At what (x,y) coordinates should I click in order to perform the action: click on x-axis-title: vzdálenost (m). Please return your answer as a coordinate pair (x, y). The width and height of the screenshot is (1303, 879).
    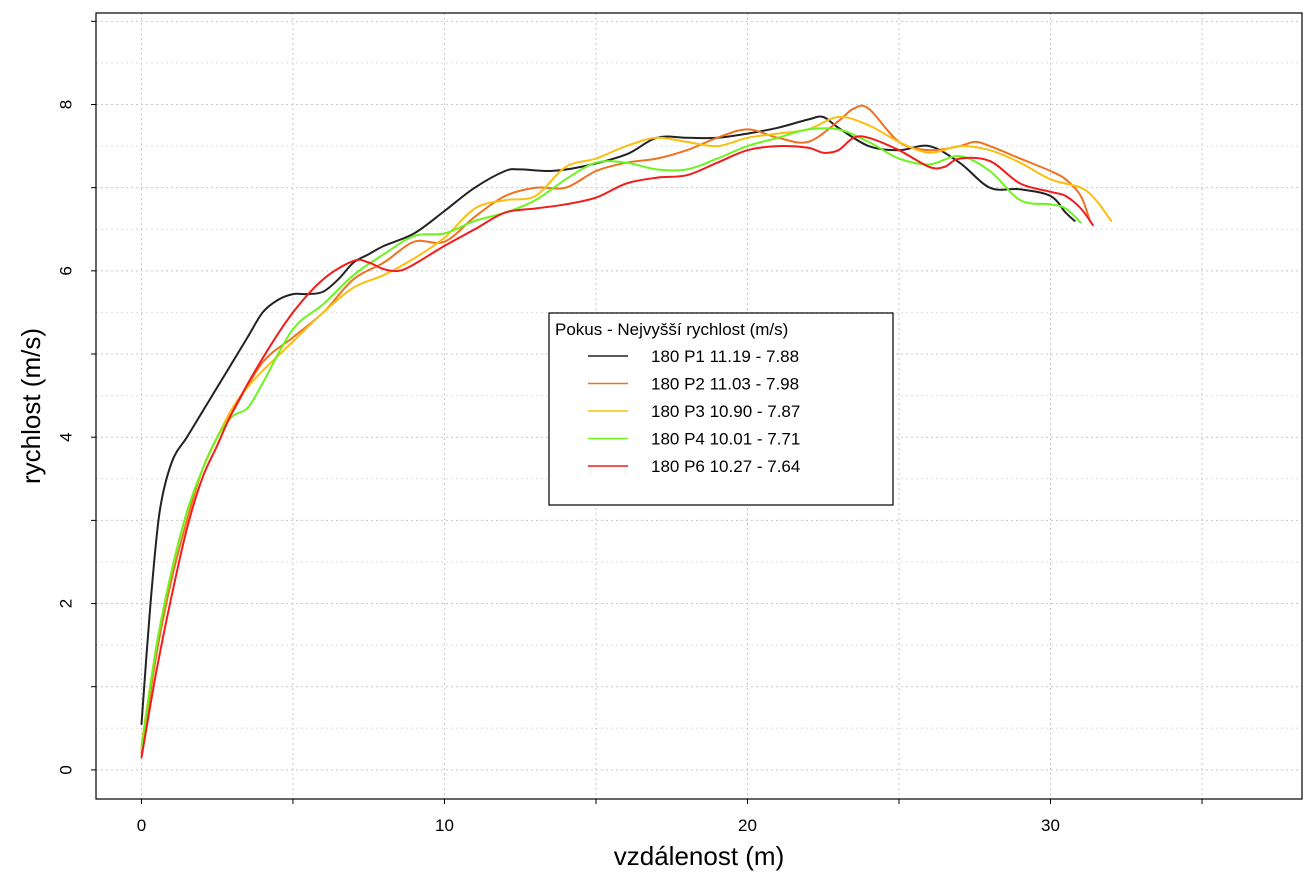
    Looking at the image, I should click on (699, 856).